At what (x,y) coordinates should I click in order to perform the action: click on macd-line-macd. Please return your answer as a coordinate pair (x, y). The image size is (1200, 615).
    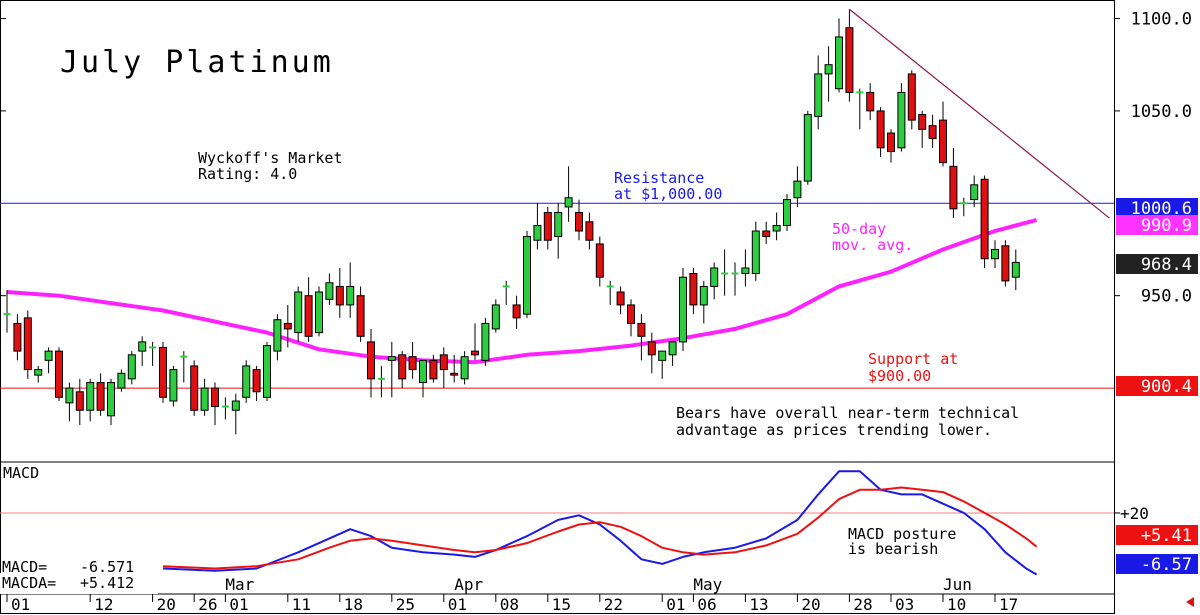
    Looking at the image, I should click on (600, 523).